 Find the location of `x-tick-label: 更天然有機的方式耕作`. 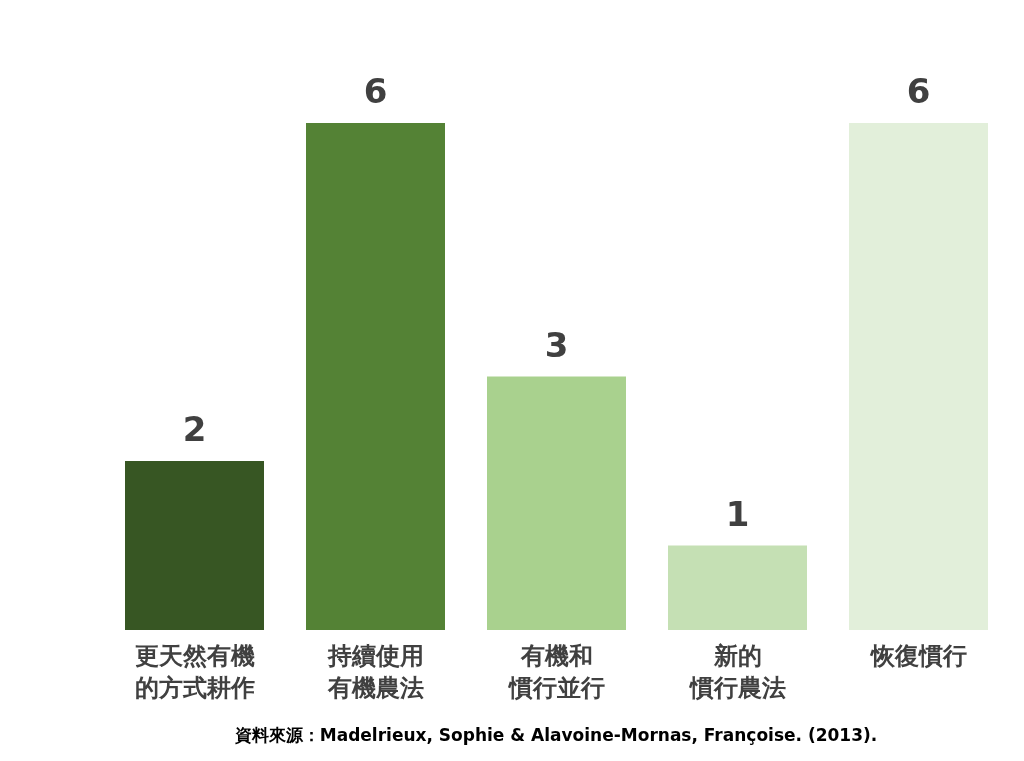

x-tick-label: 更天然有機的方式耕作 is located at coordinates (194, 672).